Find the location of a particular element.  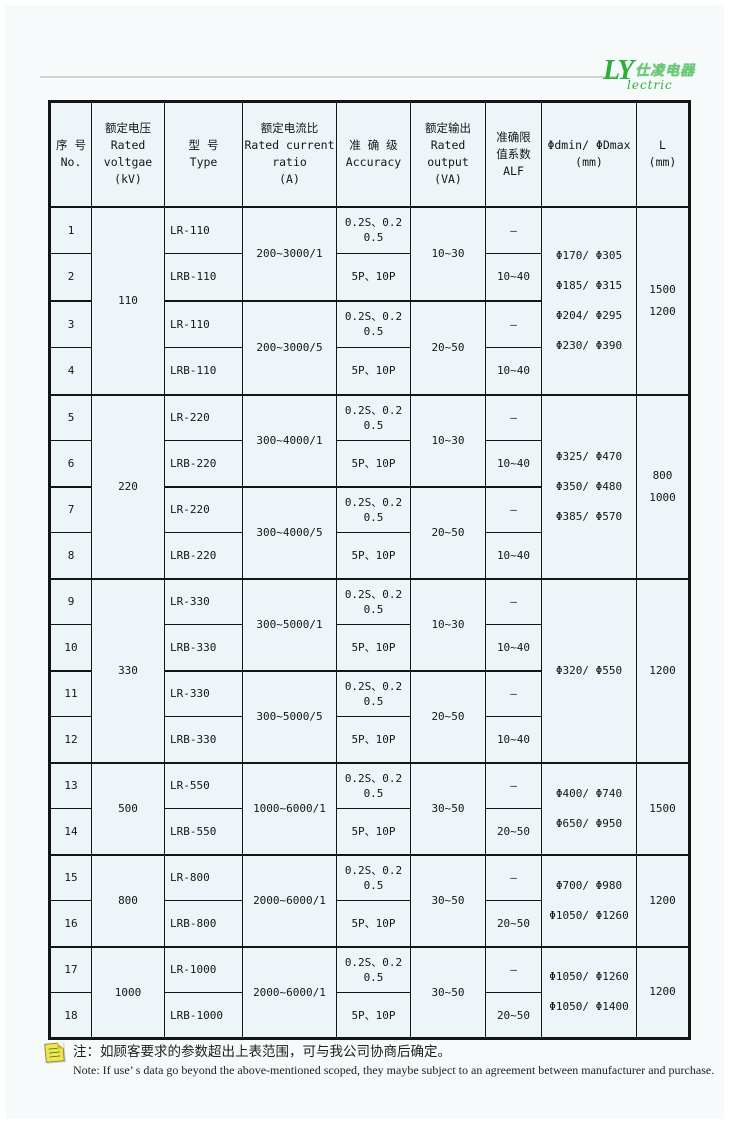

table-row: 10 LRB-330 5P、10P 10~40 is located at coordinates (369, 647).